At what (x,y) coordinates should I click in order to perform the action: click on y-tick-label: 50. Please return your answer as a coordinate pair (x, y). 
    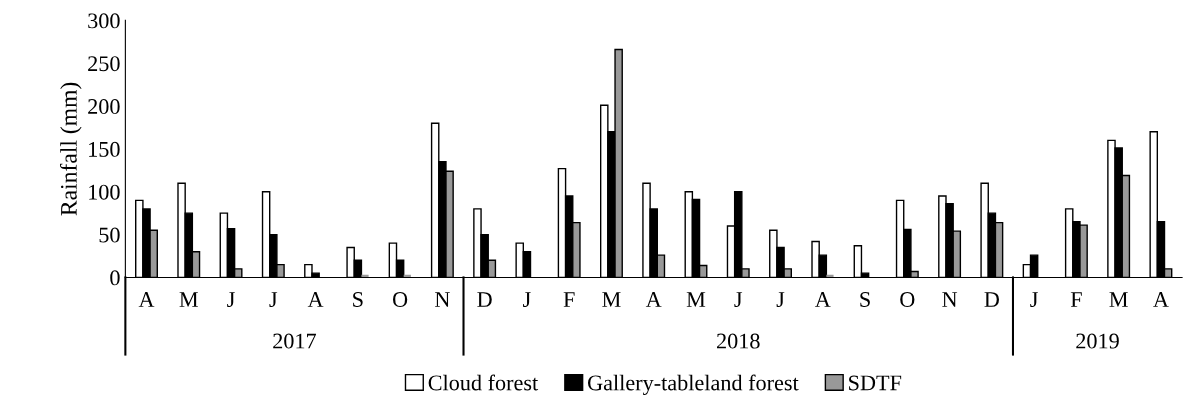
    Looking at the image, I should click on (109, 235).